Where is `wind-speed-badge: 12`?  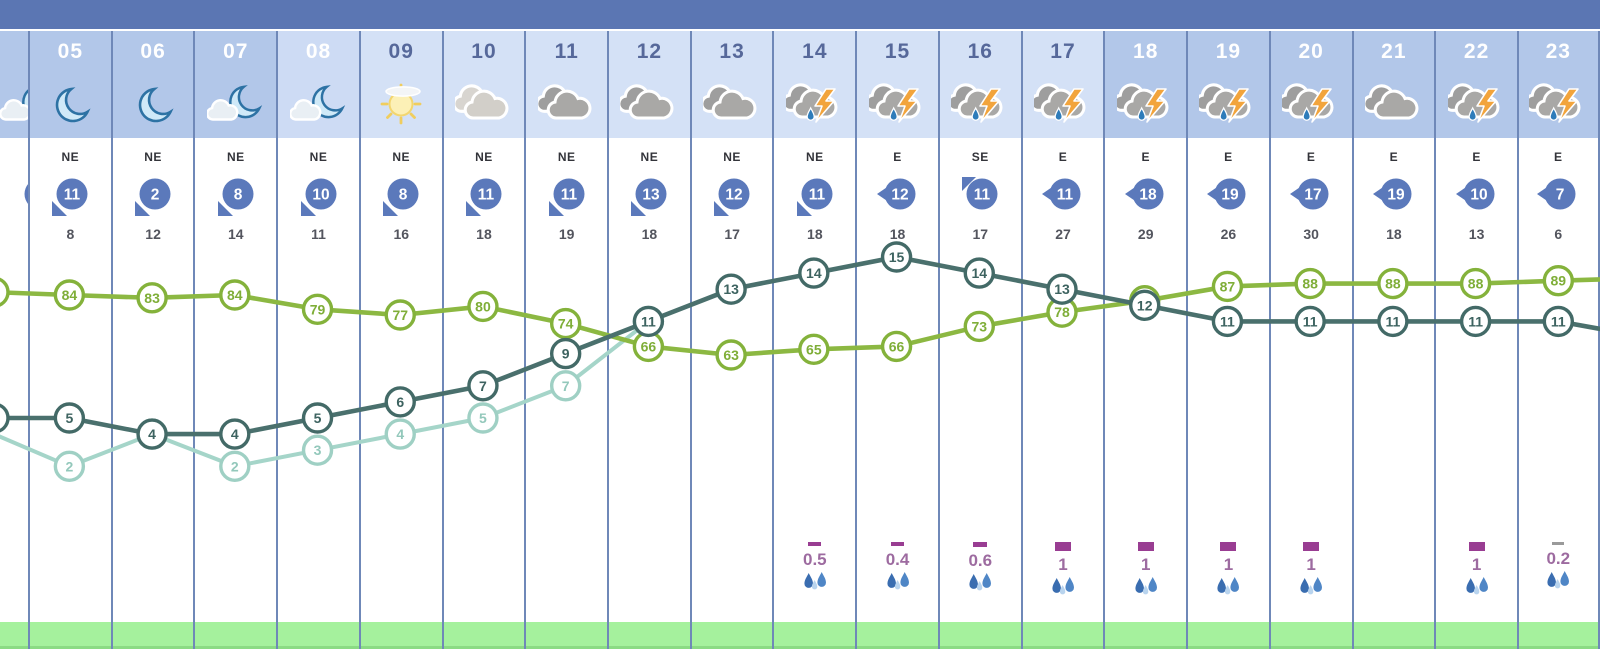 wind-speed-badge: 12 is located at coordinates (896, 194).